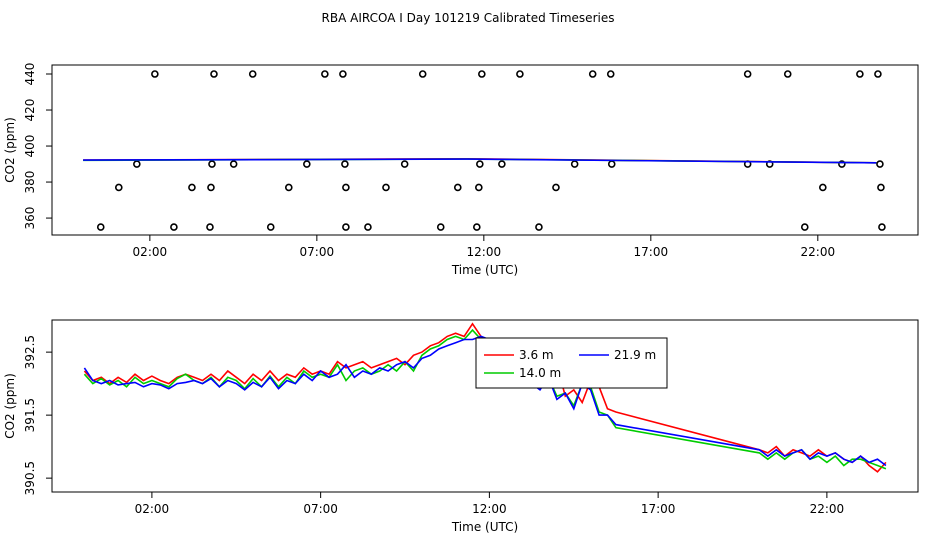 The width and height of the screenshot is (936, 540). What do you see at coordinates (30, 352) in the screenshot?
I see `y-tick-label: 392.5` at bounding box center [30, 352].